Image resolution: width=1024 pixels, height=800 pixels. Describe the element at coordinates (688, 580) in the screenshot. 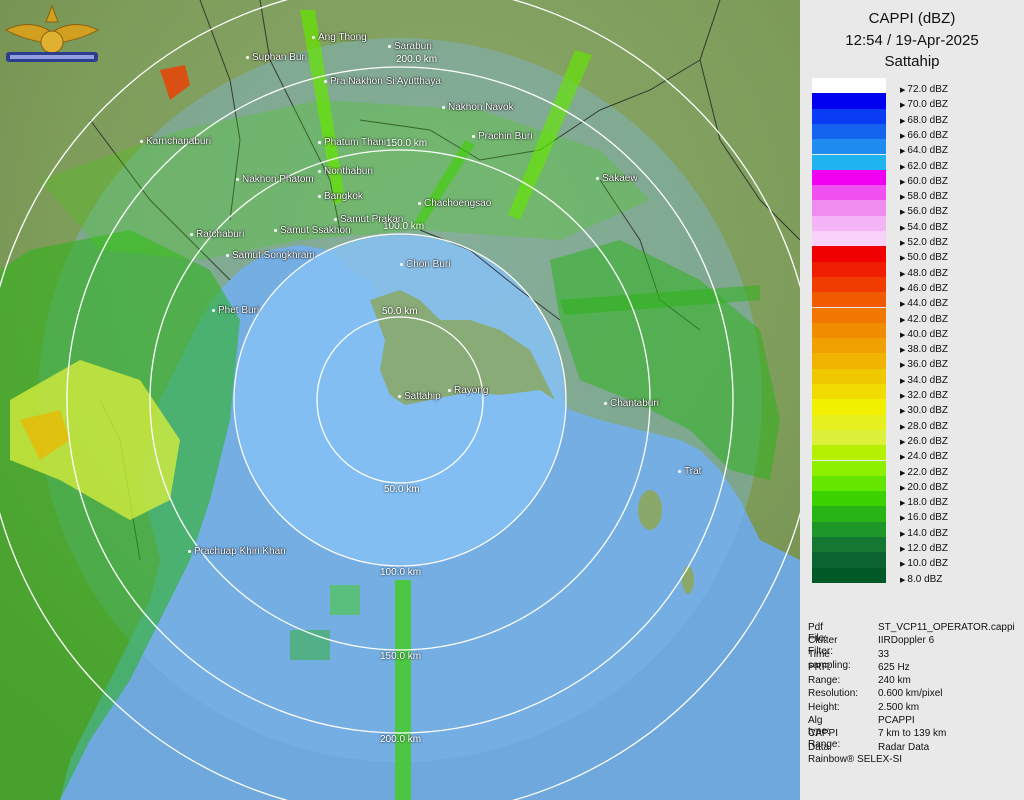

I see `island-kood` at that location.